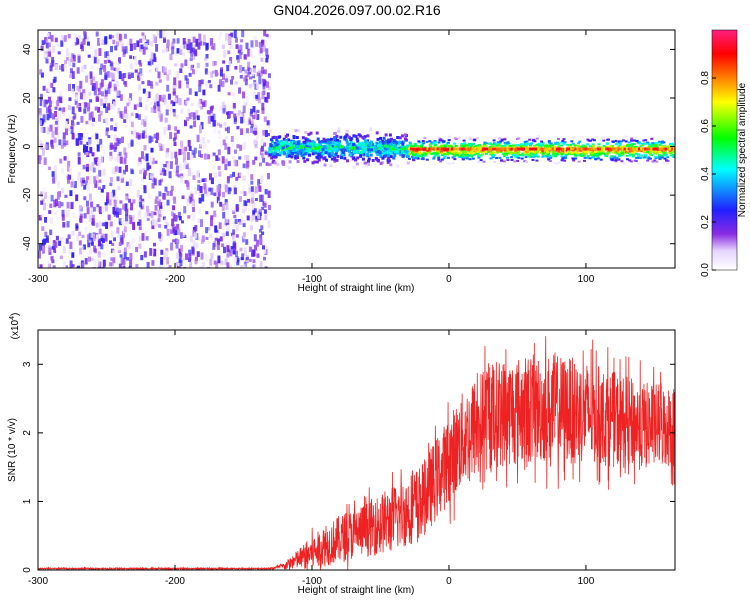 This screenshot has width=750, height=600. I want to click on y-tick-label: 20, so click(27, 98).